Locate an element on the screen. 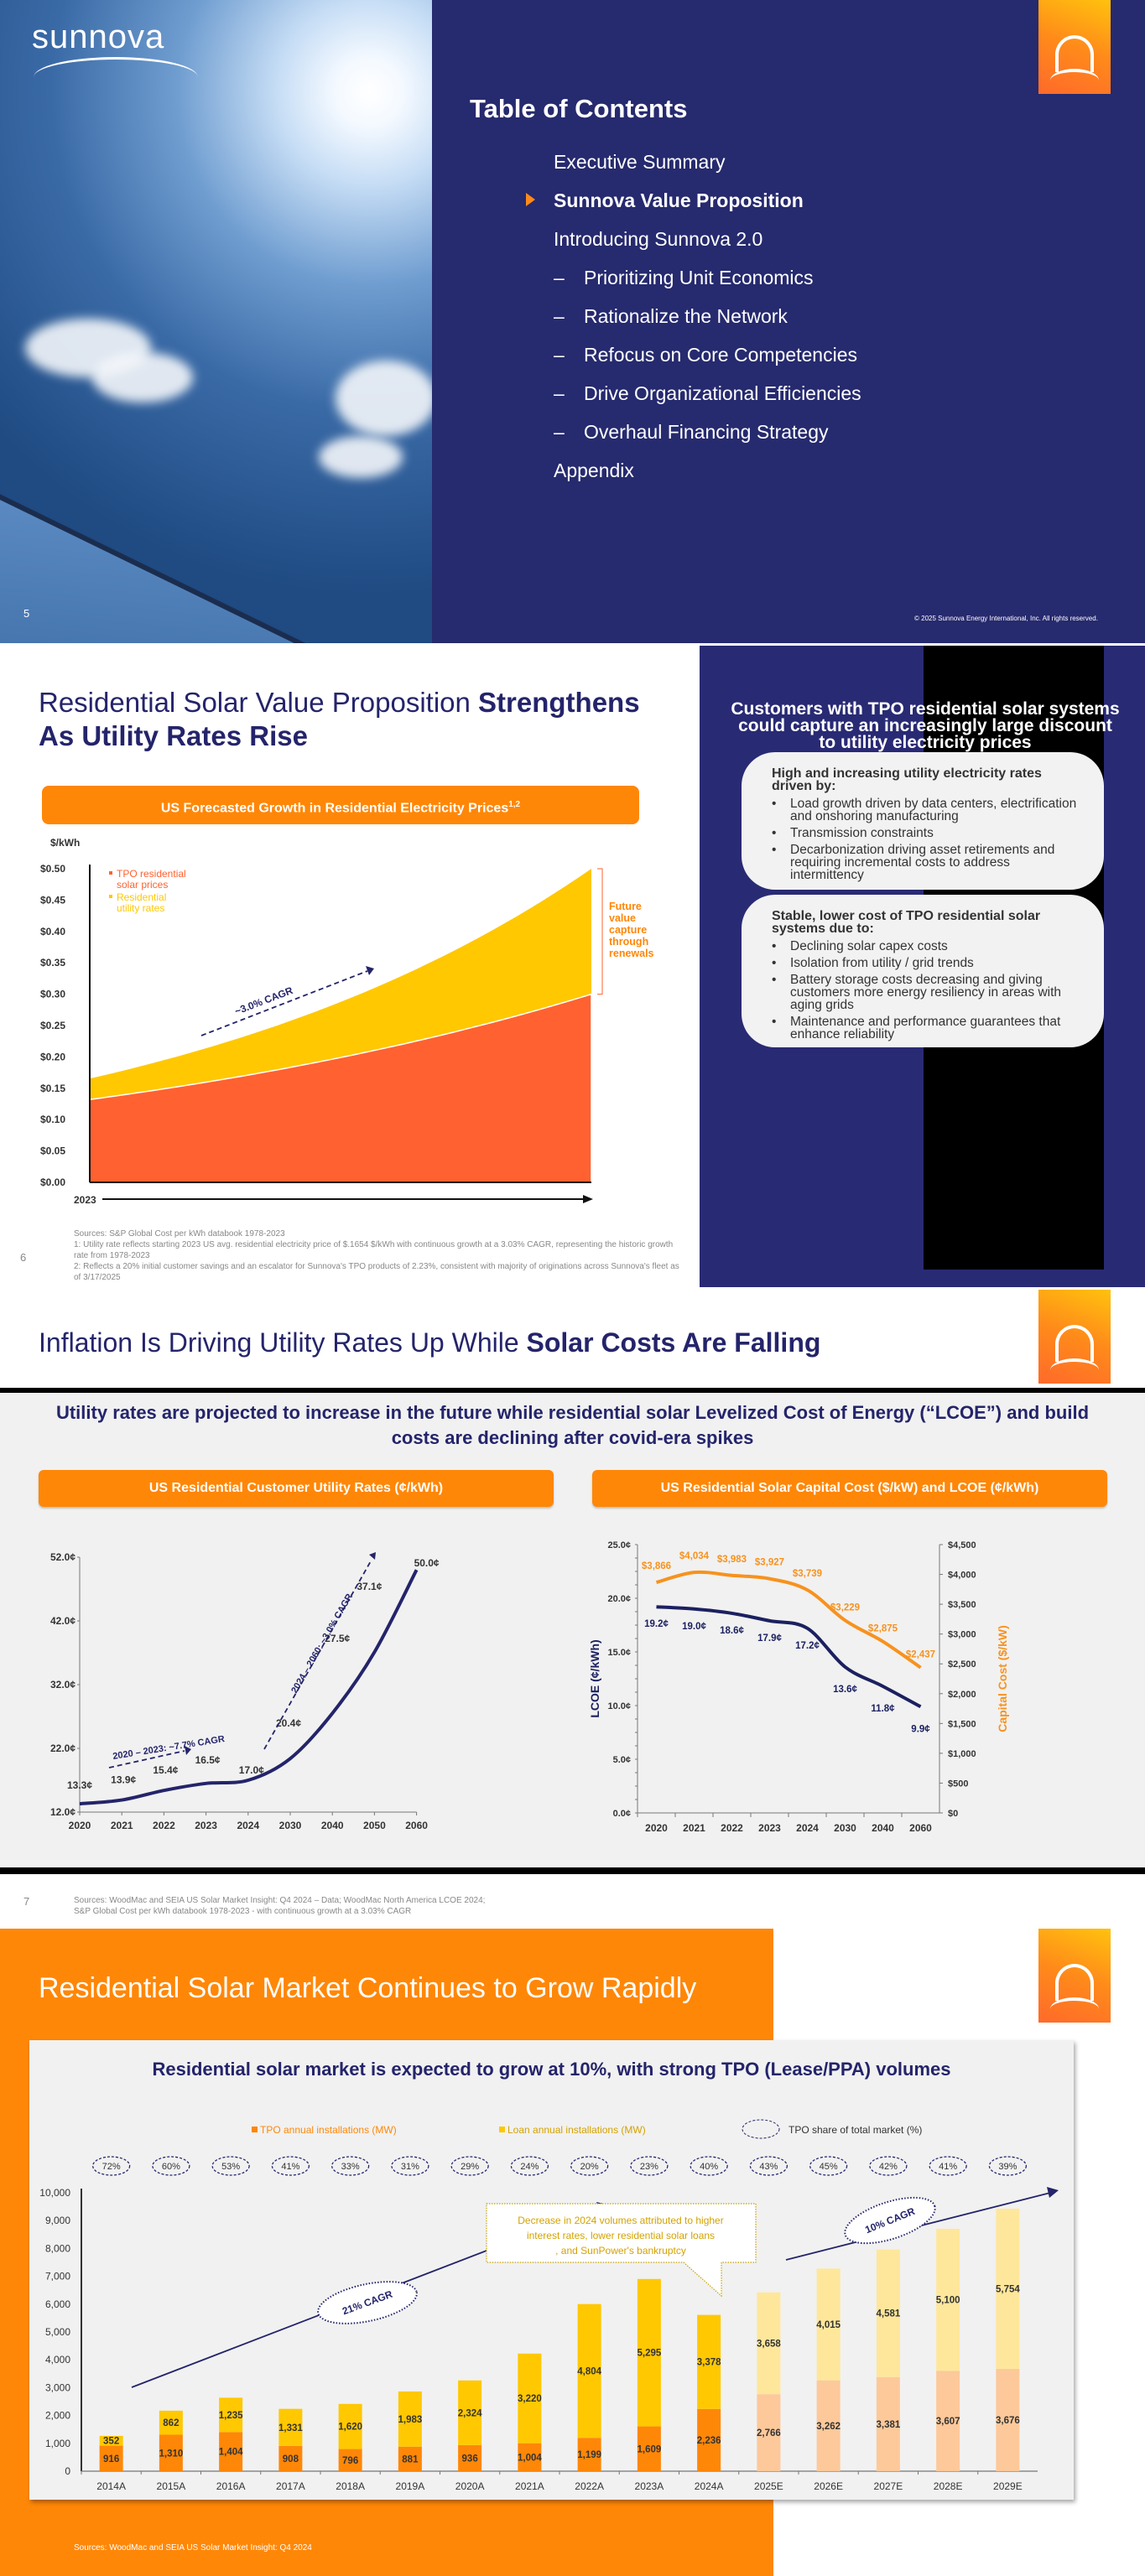 This screenshot has height=2576, width=1145. toc-item: – Refocus on Core Competencies is located at coordinates (705, 355).